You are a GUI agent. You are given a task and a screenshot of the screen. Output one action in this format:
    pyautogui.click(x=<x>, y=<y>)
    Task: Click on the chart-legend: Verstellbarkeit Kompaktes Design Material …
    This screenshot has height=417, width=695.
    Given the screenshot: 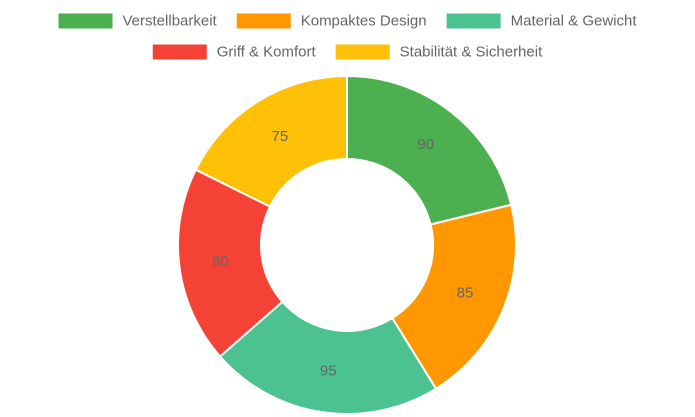 What is the action you would take?
    pyautogui.click(x=348, y=37)
    